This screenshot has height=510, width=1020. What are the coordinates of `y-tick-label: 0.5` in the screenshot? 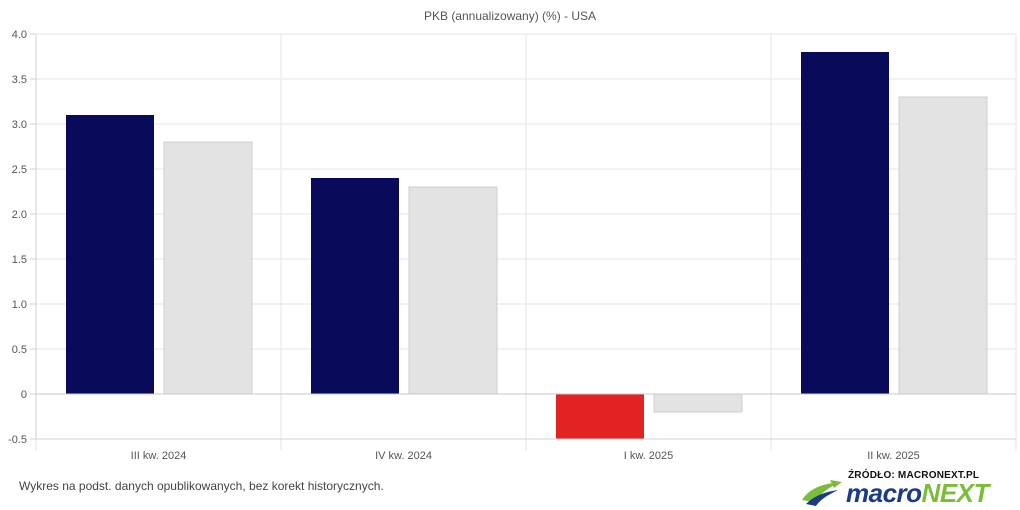 It's located at (19, 350).